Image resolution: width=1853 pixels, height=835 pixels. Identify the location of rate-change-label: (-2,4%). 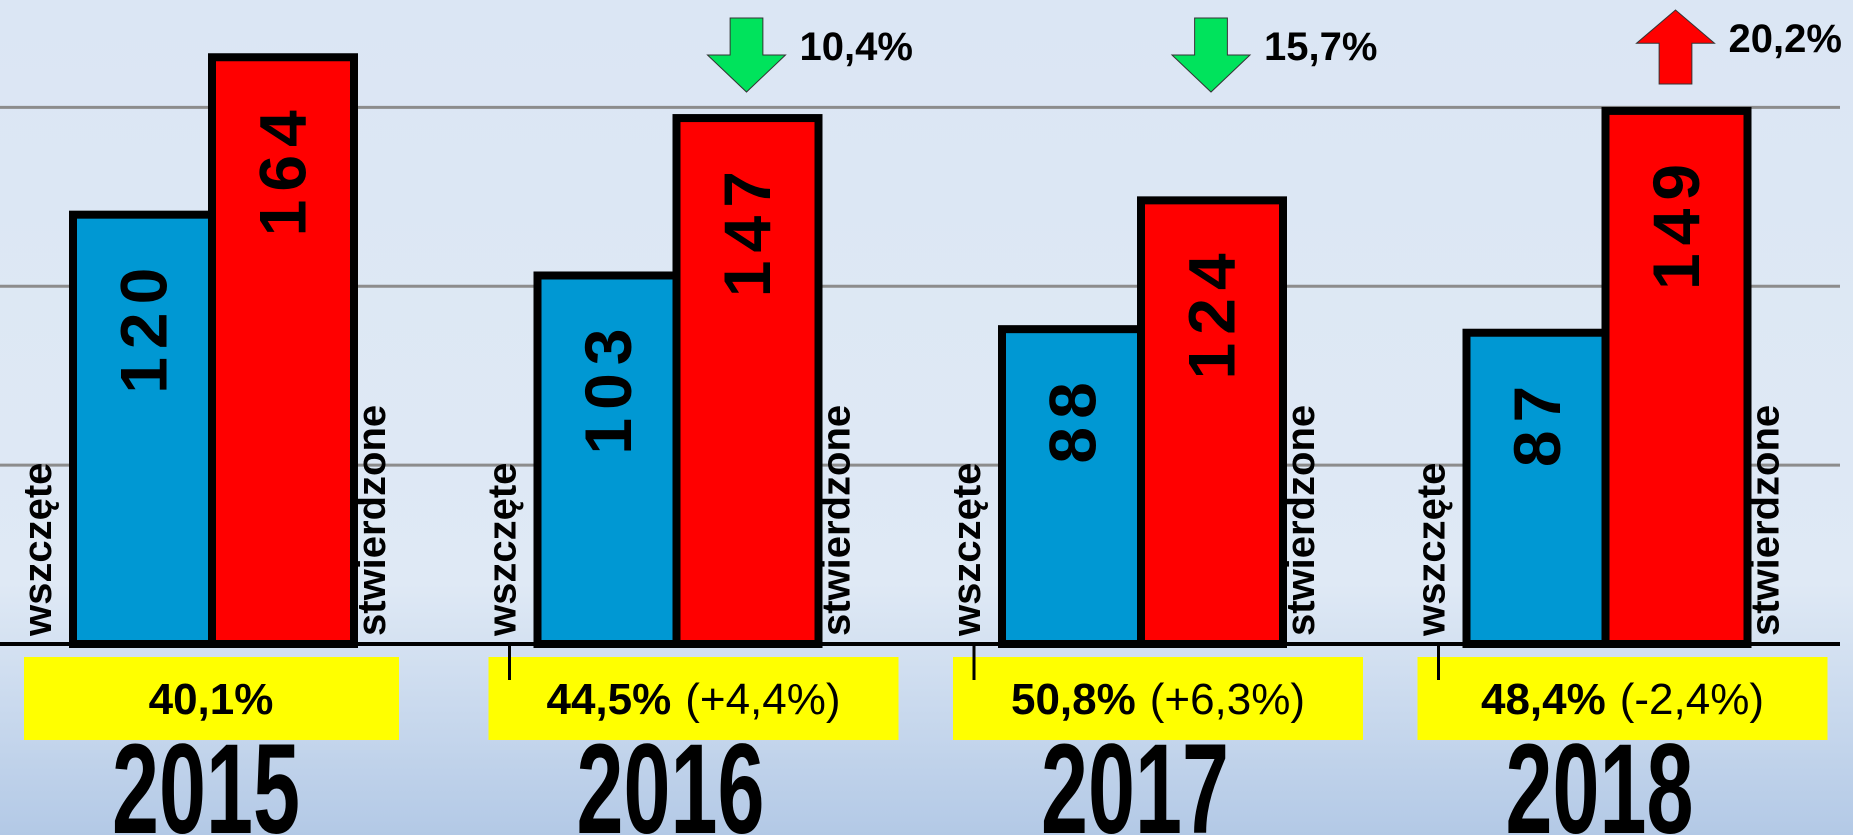
(1692, 699).